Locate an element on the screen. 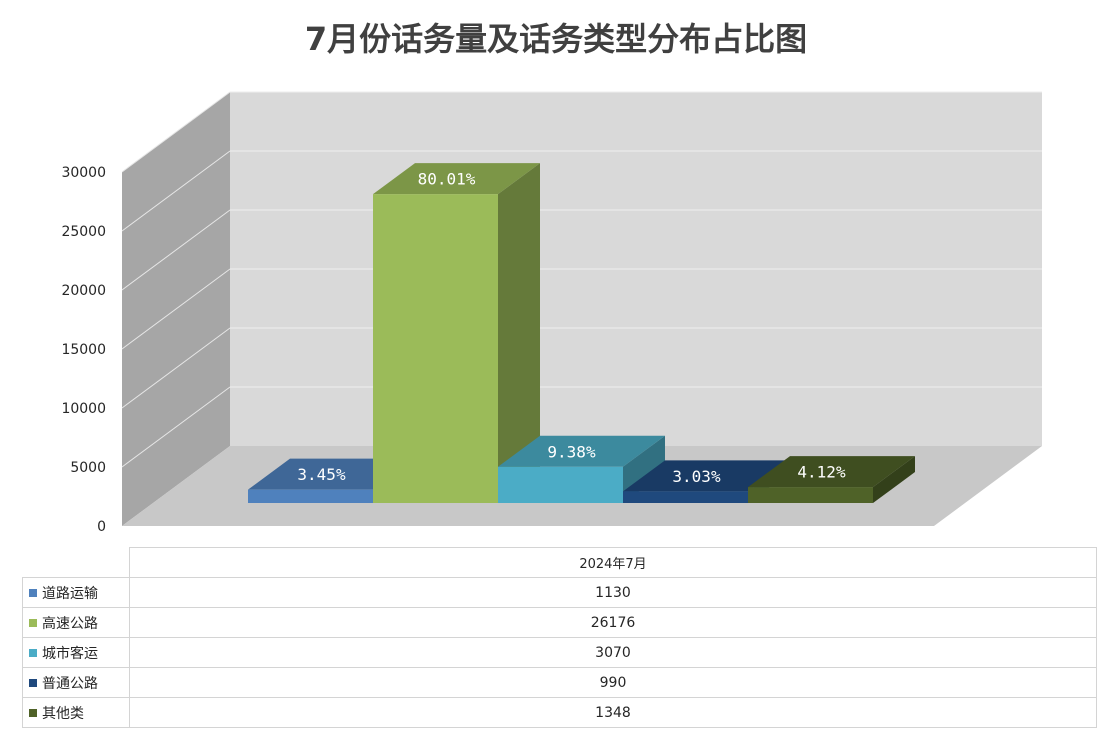 Image resolution: width=1112 pixels, height=746 pixels. legend-entry: 城市客运 is located at coordinates (76, 652).